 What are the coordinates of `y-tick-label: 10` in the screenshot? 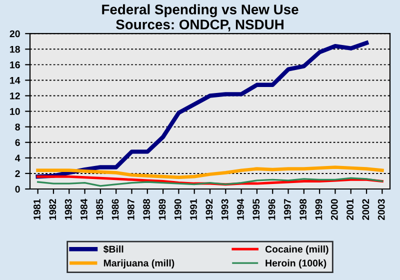 It's located at (15, 111).